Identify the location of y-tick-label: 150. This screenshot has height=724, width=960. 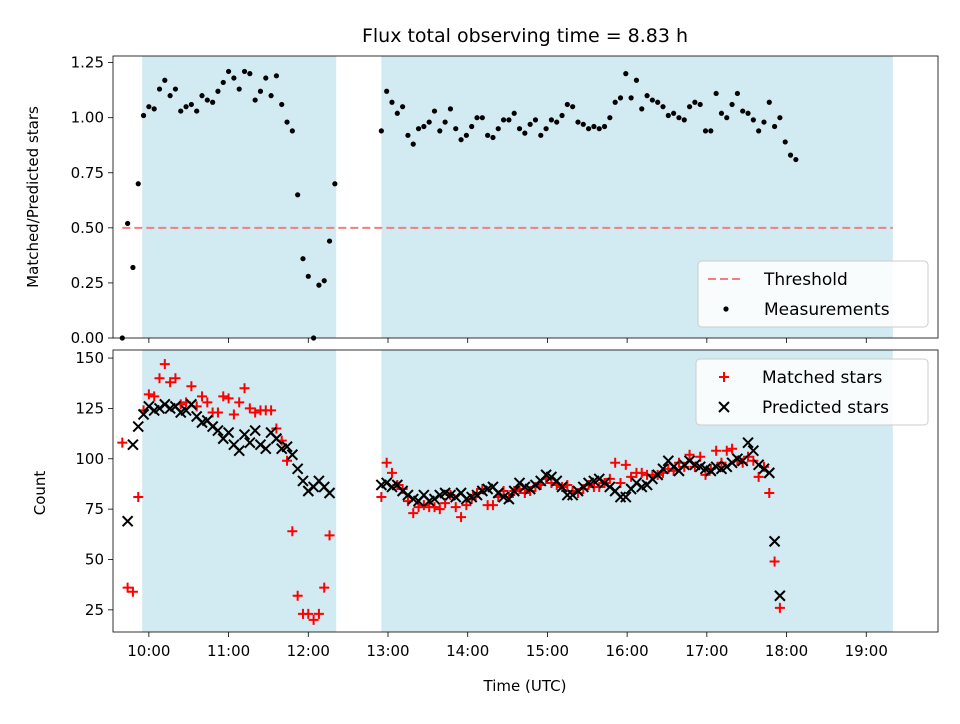
(89, 358).